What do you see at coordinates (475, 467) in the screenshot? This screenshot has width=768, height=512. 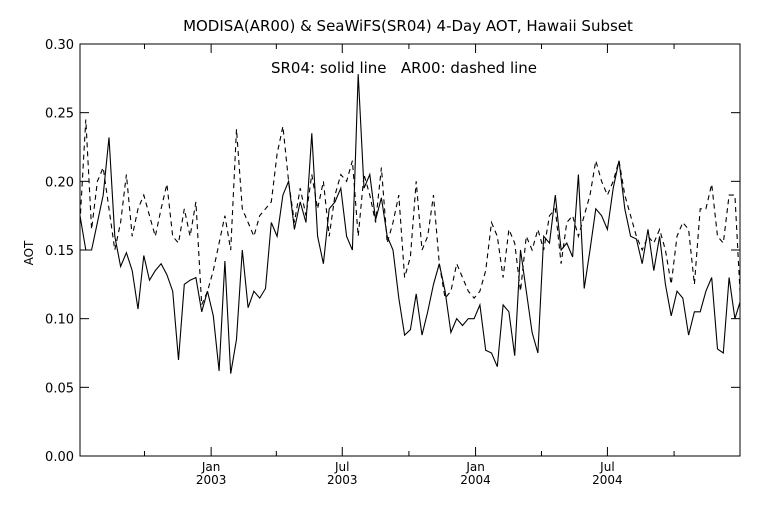 I see `x-tick-label-month: Jan` at bounding box center [475, 467].